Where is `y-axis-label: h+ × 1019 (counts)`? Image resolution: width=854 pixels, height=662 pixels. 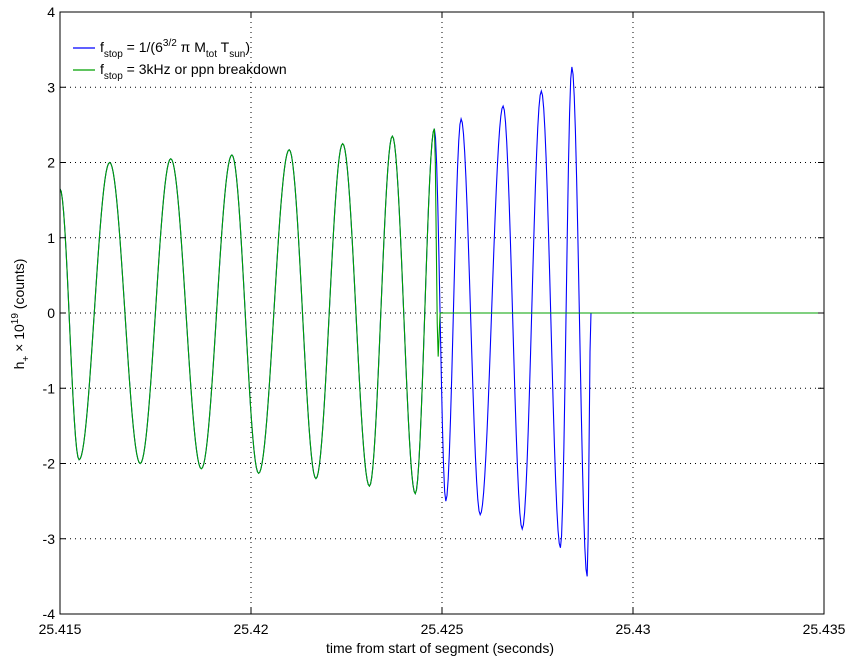 y-axis-label: h+ × 1019 (counts) is located at coordinates (21, 314).